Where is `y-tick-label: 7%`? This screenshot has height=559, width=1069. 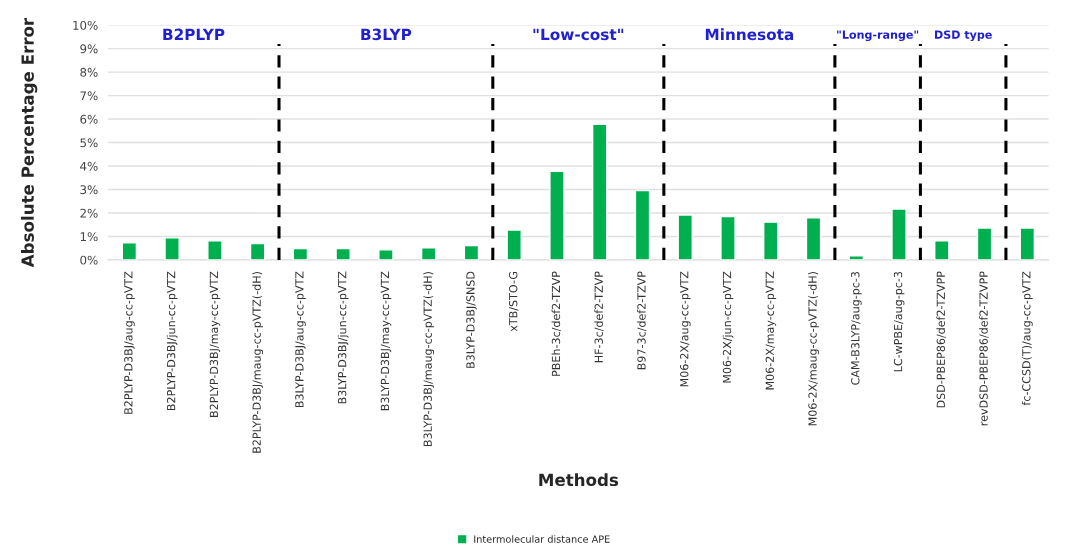
y-tick-label: 7% is located at coordinates (89, 96).